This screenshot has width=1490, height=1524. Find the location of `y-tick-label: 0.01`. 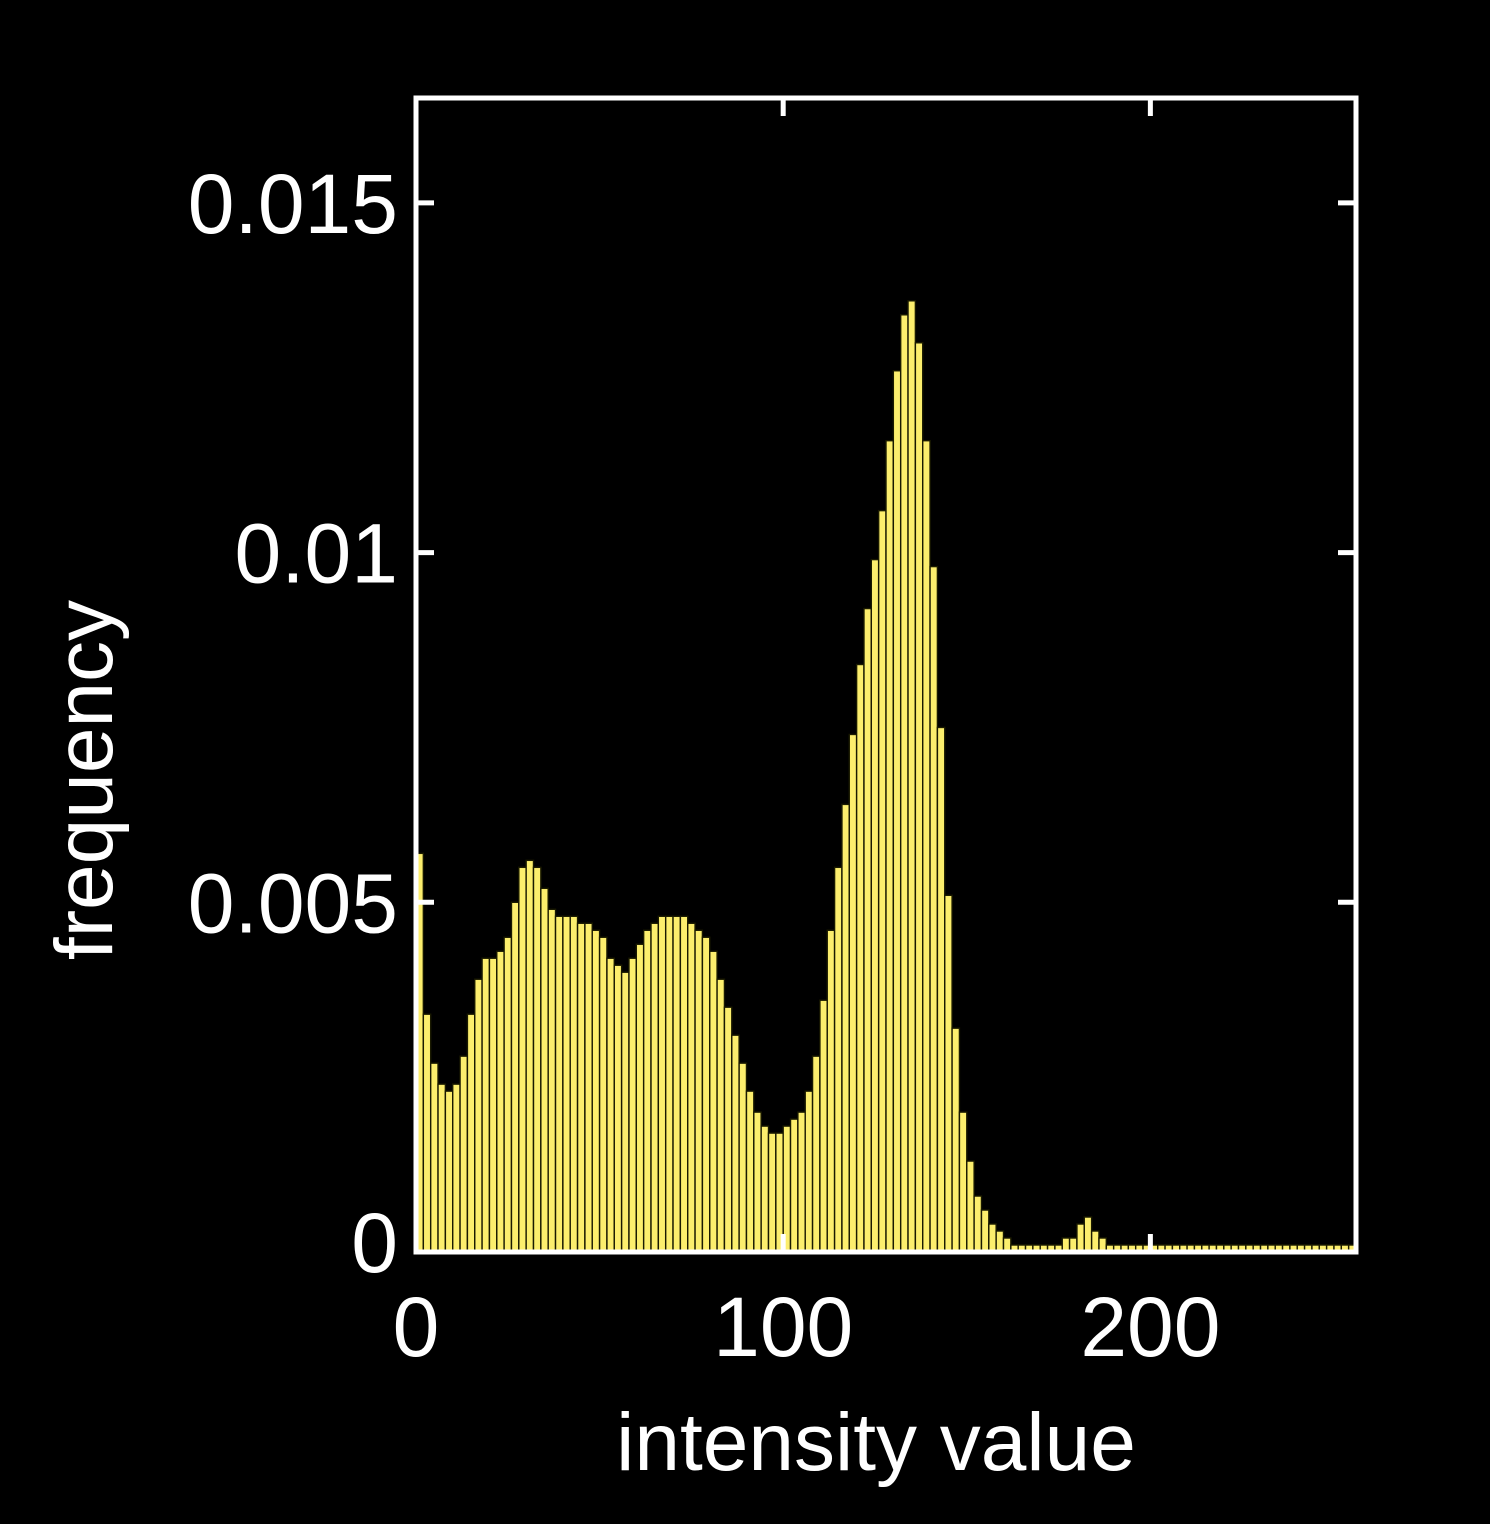

y-tick-label: 0.01 is located at coordinates (317, 554).